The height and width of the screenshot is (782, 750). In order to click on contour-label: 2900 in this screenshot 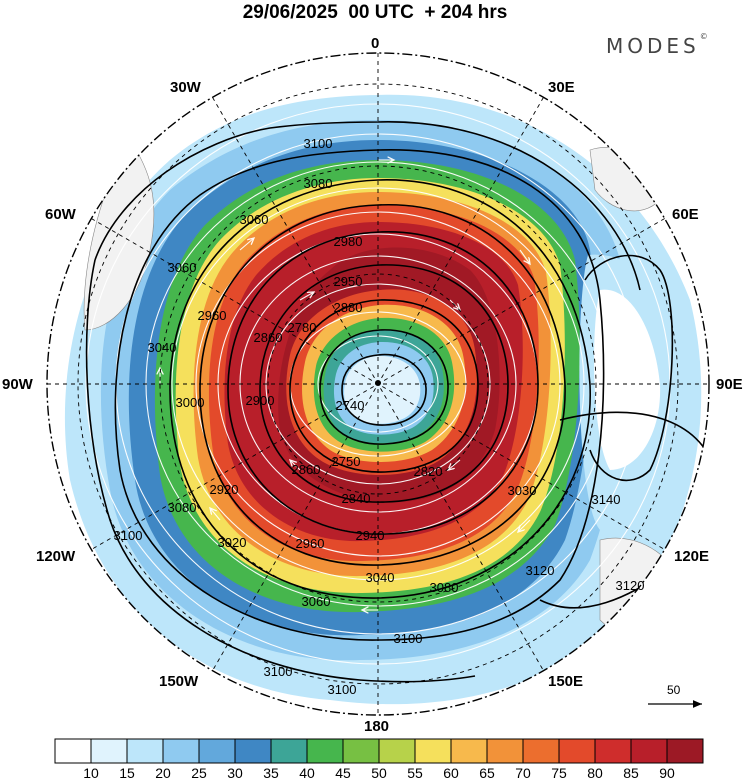, I will do `click(260, 400)`.